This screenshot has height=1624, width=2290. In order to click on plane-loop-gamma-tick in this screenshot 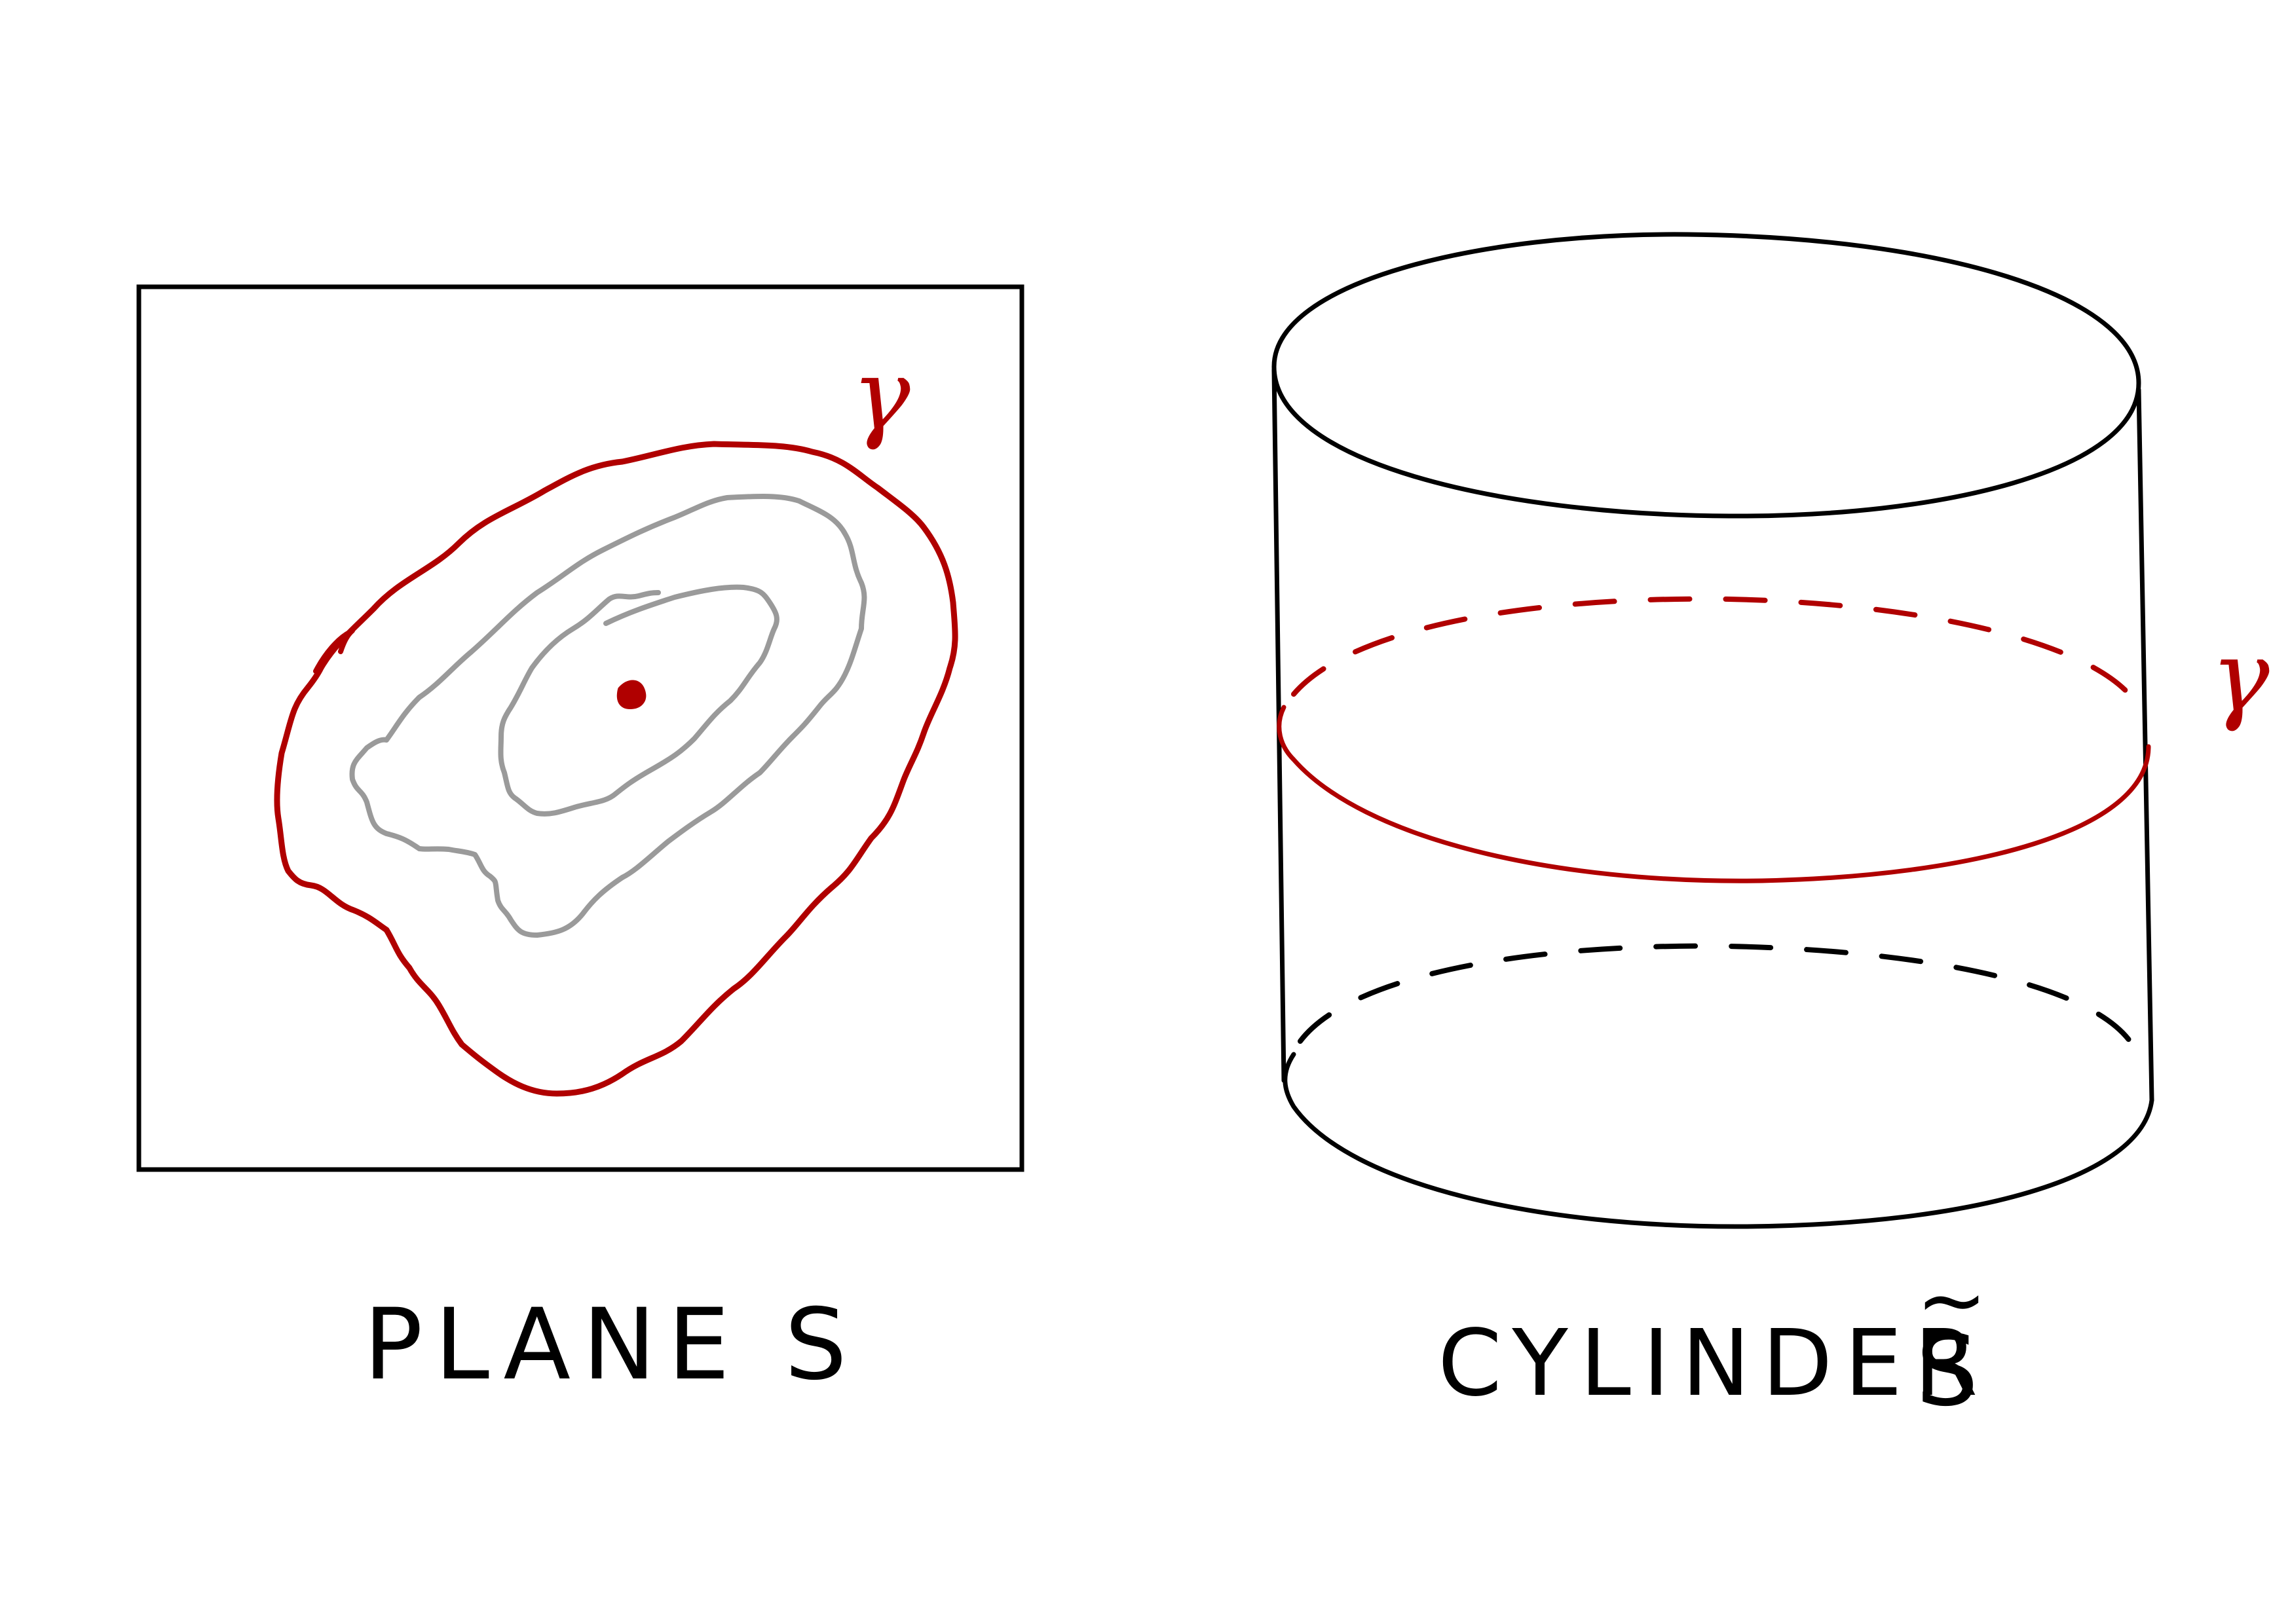, I will do `click(334, 651)`.